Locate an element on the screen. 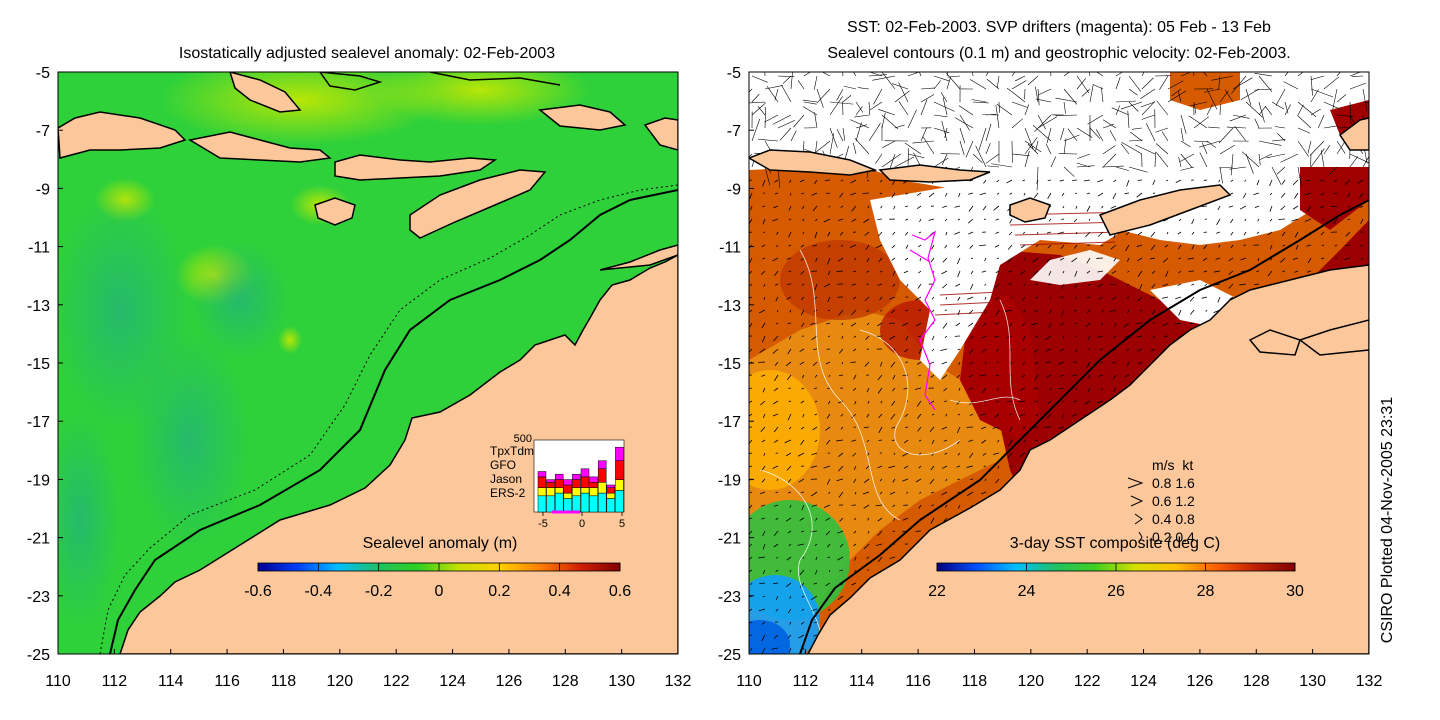  colorbar-tick-label: -0.6 is located at coordinates (258, 591).